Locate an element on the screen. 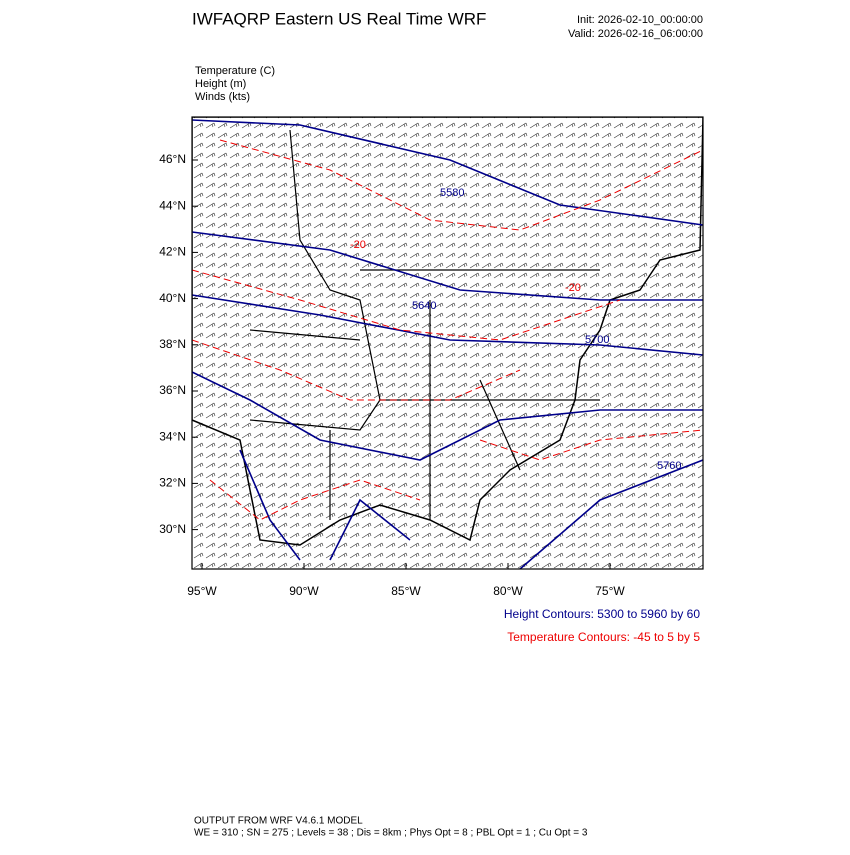  lat-label: 38°N is located at coordinates (172, 344).